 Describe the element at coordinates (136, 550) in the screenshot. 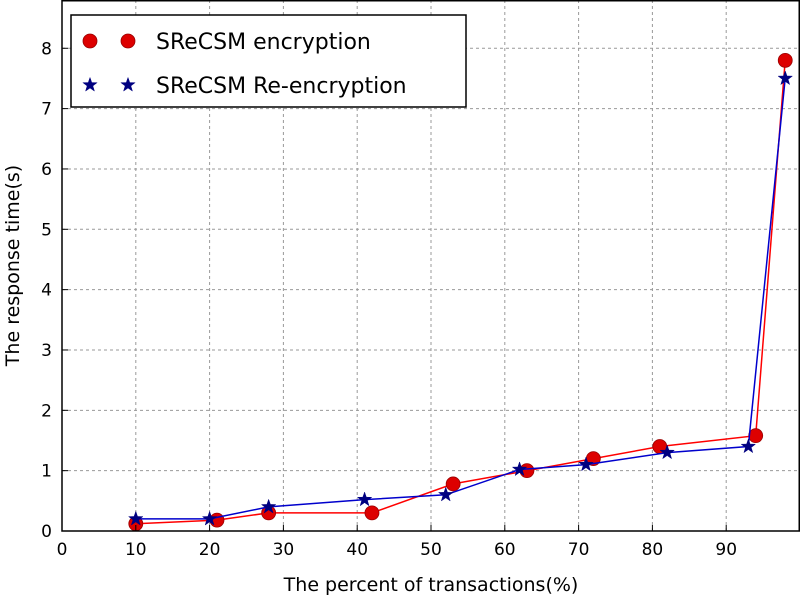

I see `x-tick-label: 10` at that location.